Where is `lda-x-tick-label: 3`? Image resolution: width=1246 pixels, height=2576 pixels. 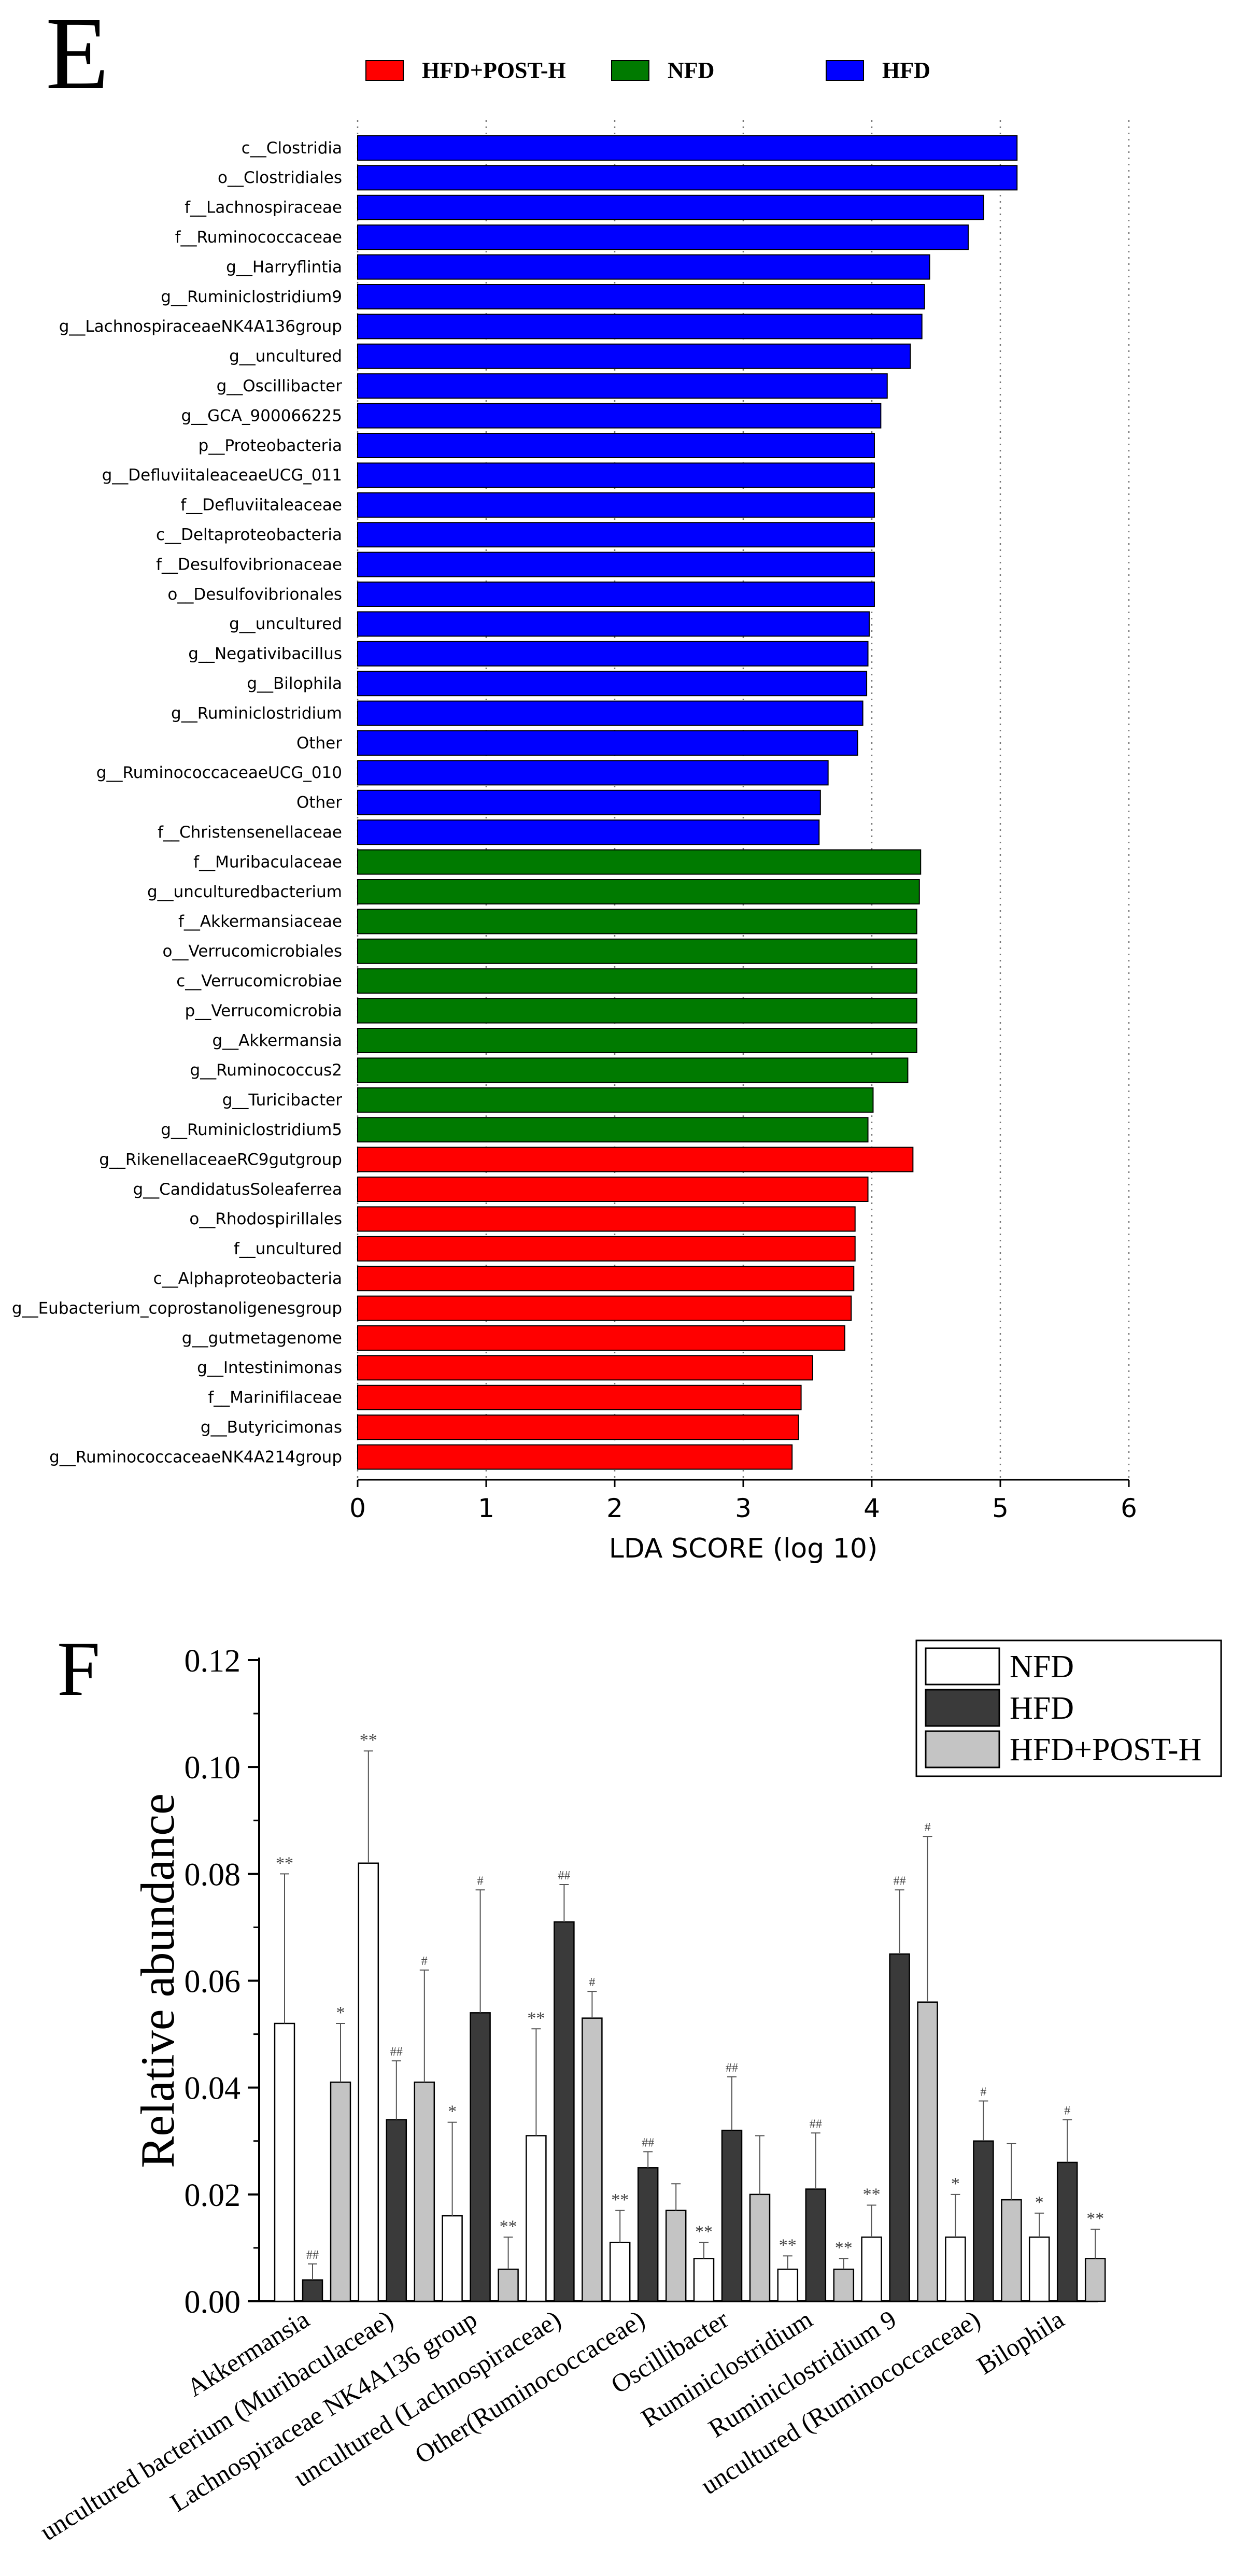
lda-x-tick-label: 3 is located at coordinates (743, 1508).